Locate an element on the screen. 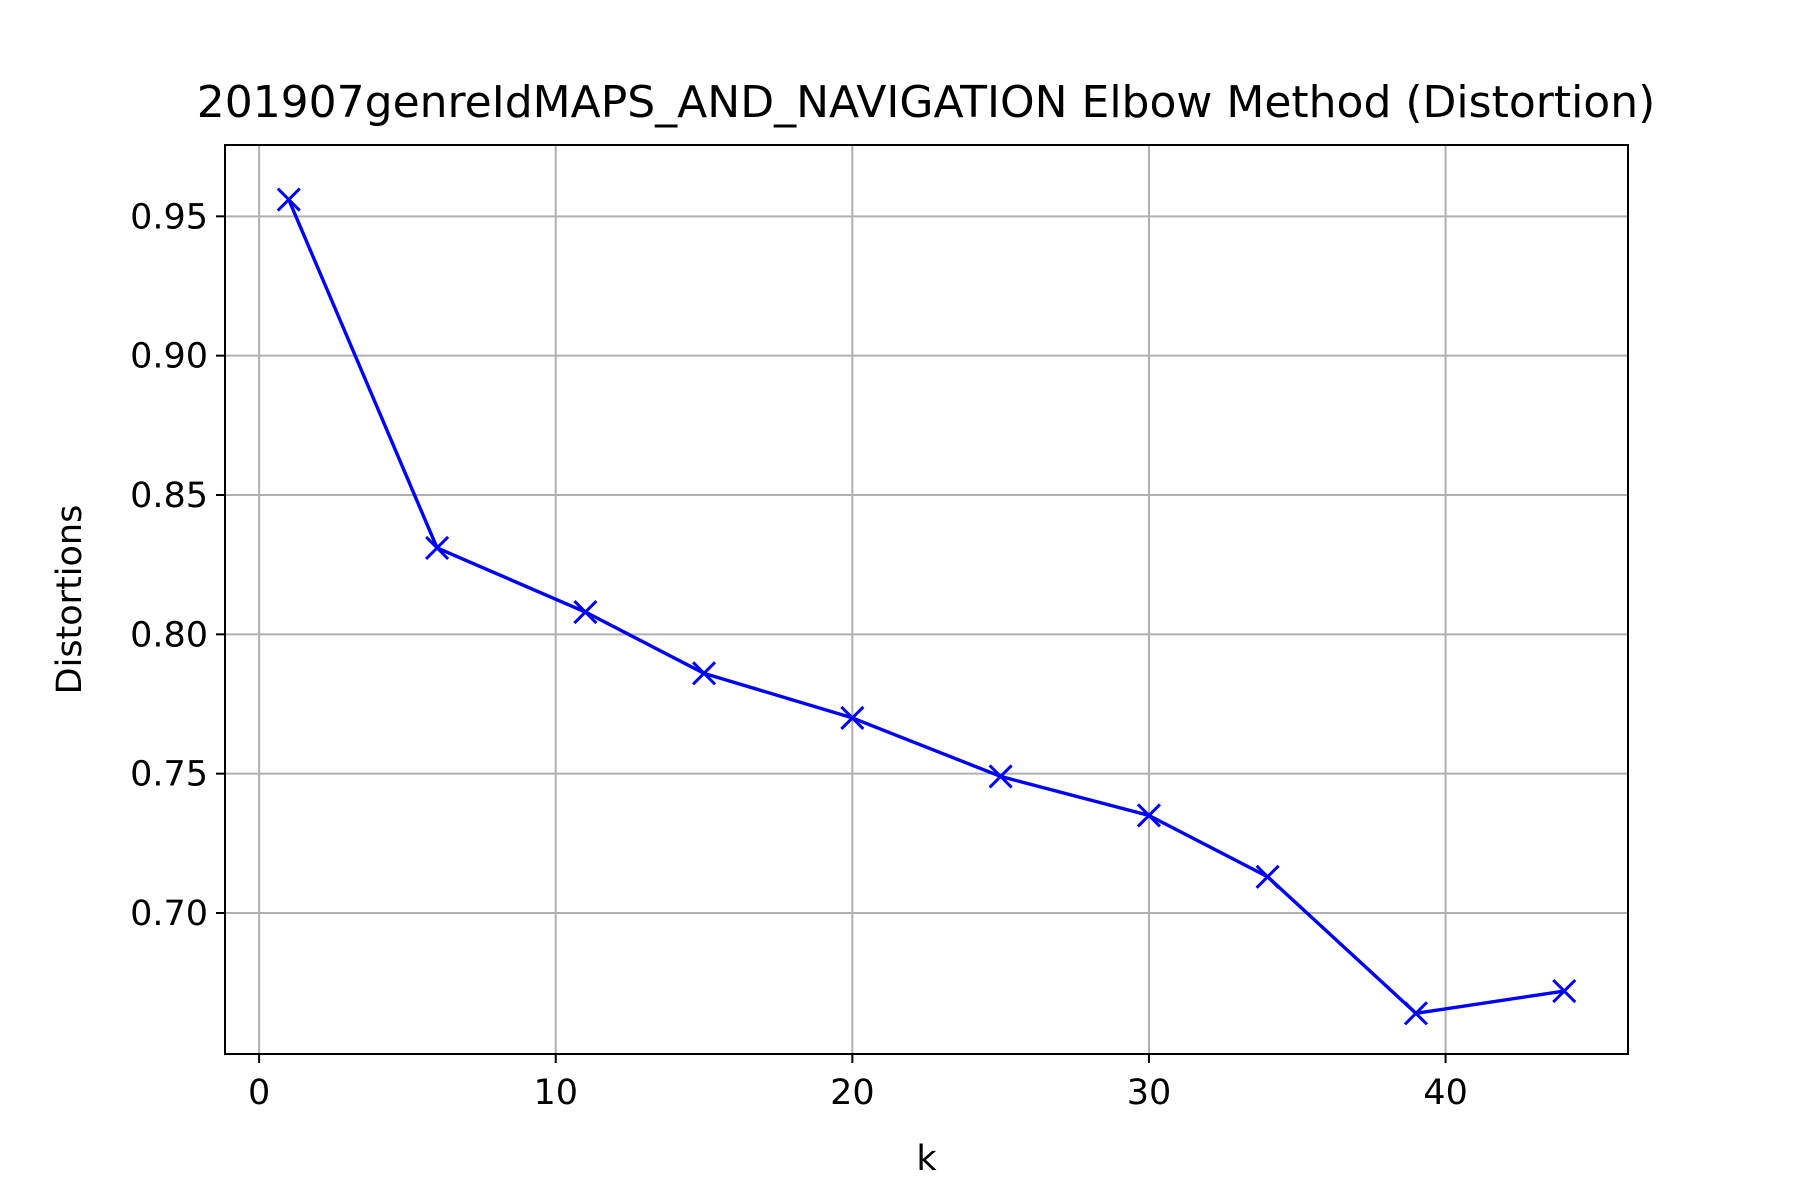  x-tick-label: 20 is located at coordinates (852, 1093).